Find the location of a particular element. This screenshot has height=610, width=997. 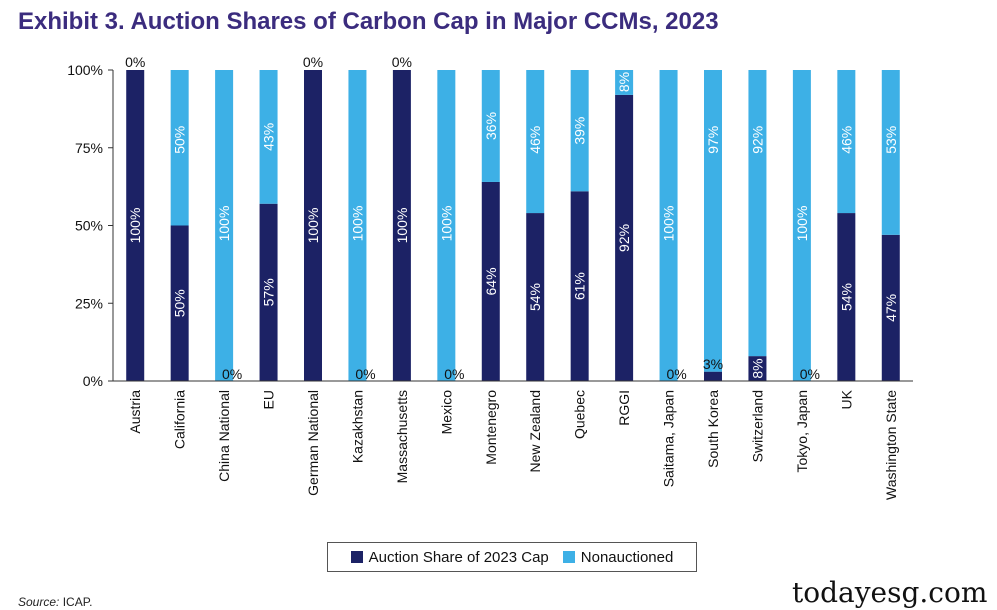

x-tick-label: China National is located at coordinates (224, 436).